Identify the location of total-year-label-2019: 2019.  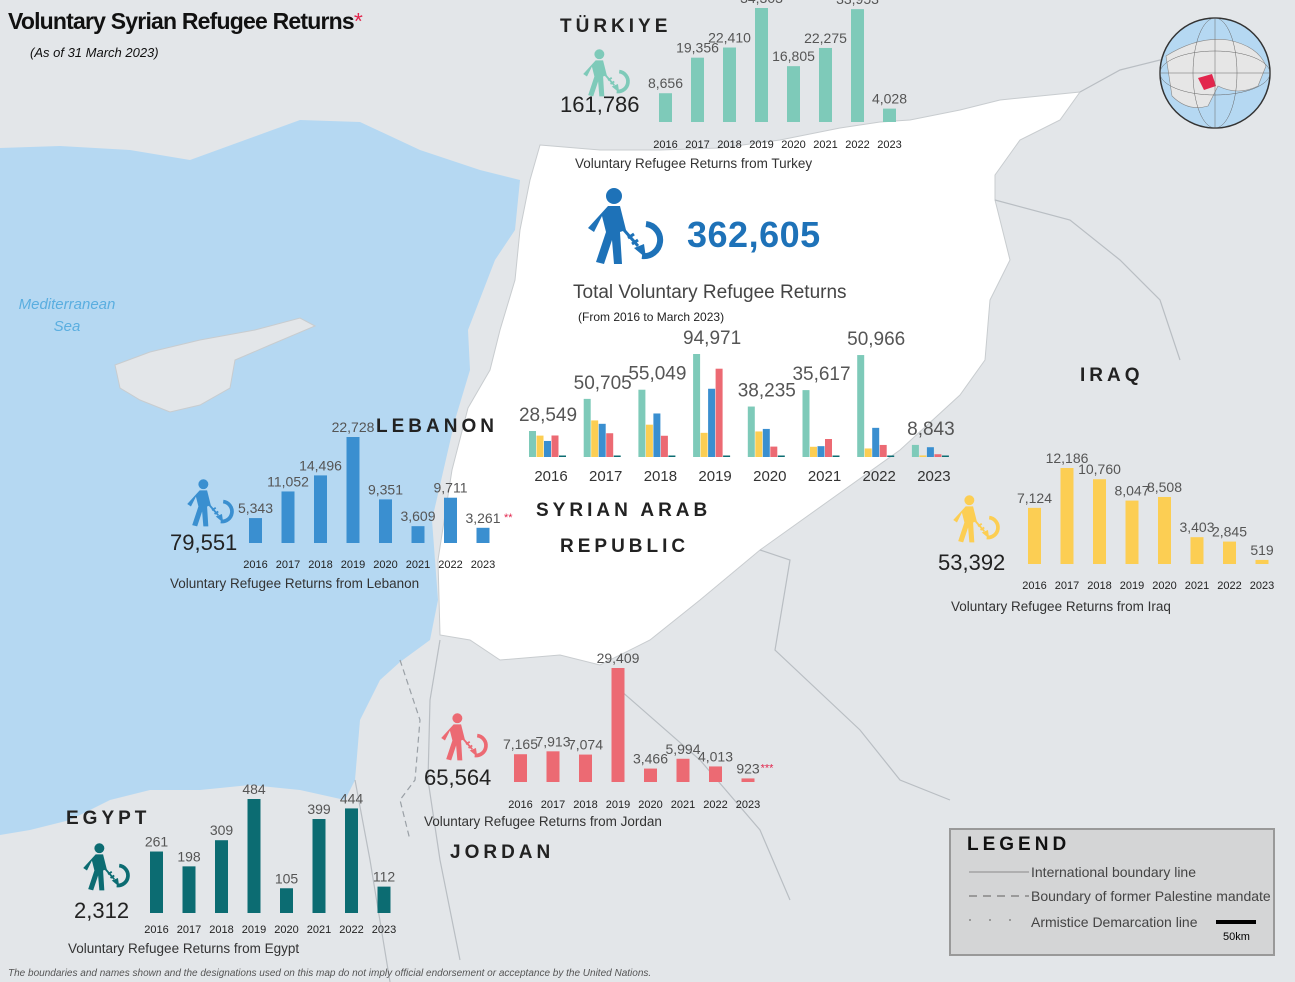
(714, 476).